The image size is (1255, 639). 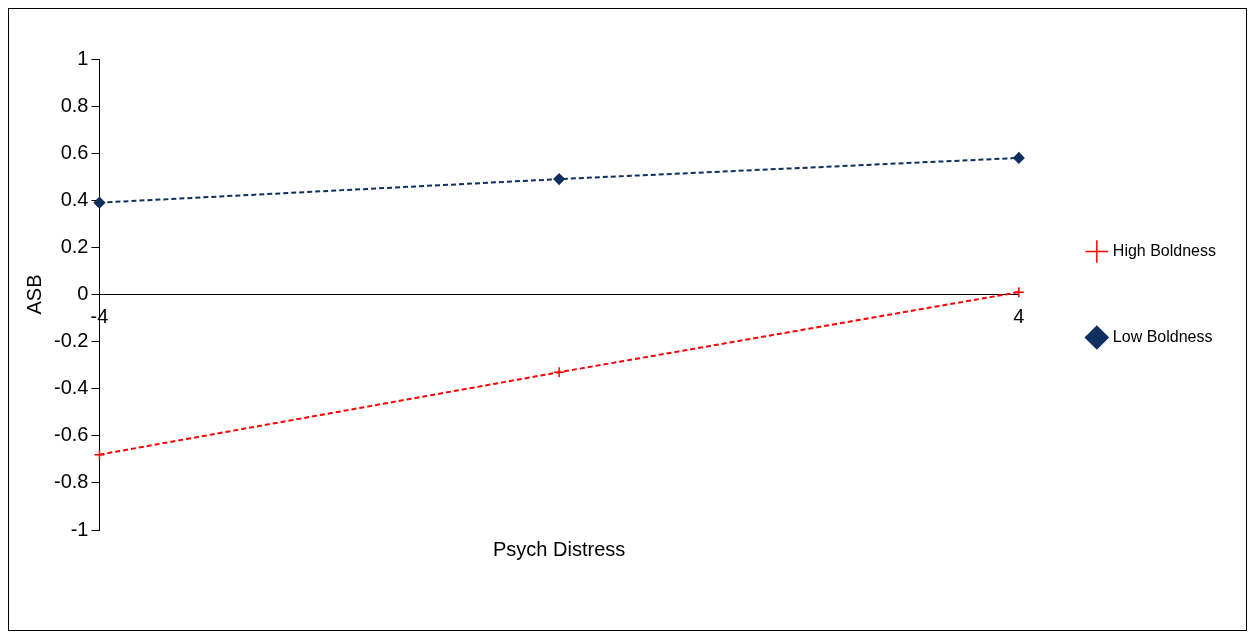 What do you see at coordinates (74, 198) in the screenshot?
I see `y-tick-label: 0.4` at bounding box center [74, 198].